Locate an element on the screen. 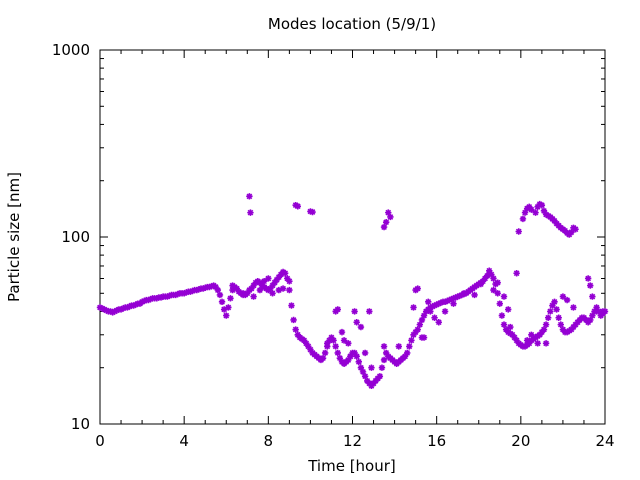 The image size is (640, 480). x-tick-labels: 0 4 8 12 16 20 24 is located at coordinates (354, 441).